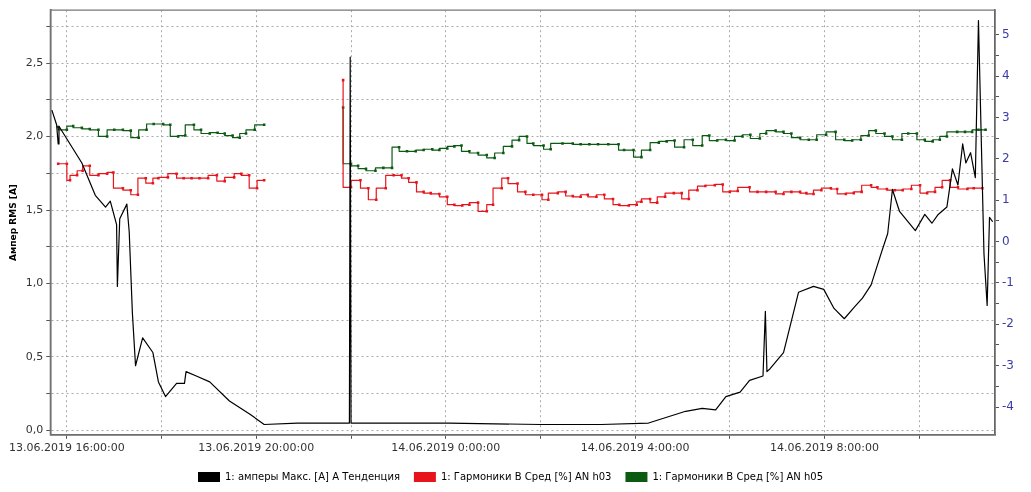 This screenshot has width=1031, height=492. Describe the element at coordinates (34, 136) in the screenshot. I see `y-tick-label: 2,0` at that location.